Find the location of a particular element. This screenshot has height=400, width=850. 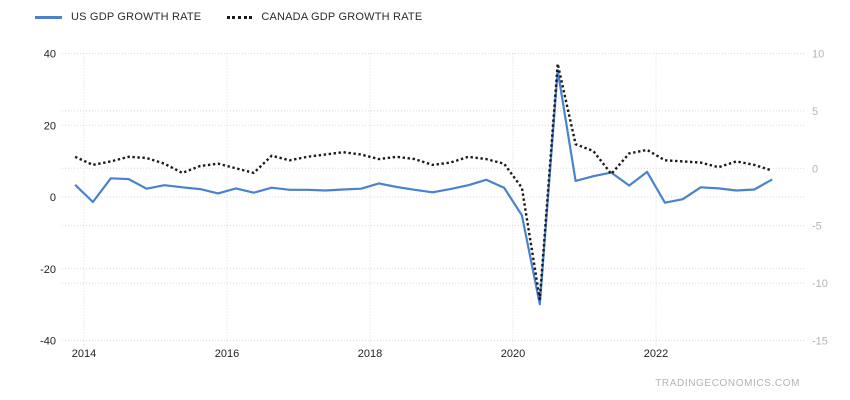

right-axis-tick: 5 is located at coordinates (815, 112).